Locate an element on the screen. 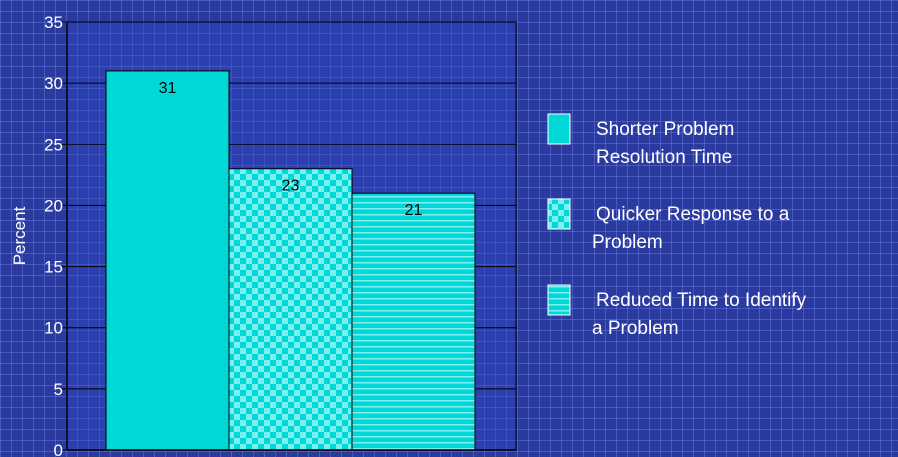 This screenshot has width=898, height=457. y-tick-label: 20 is located at coordinates (53, 205).